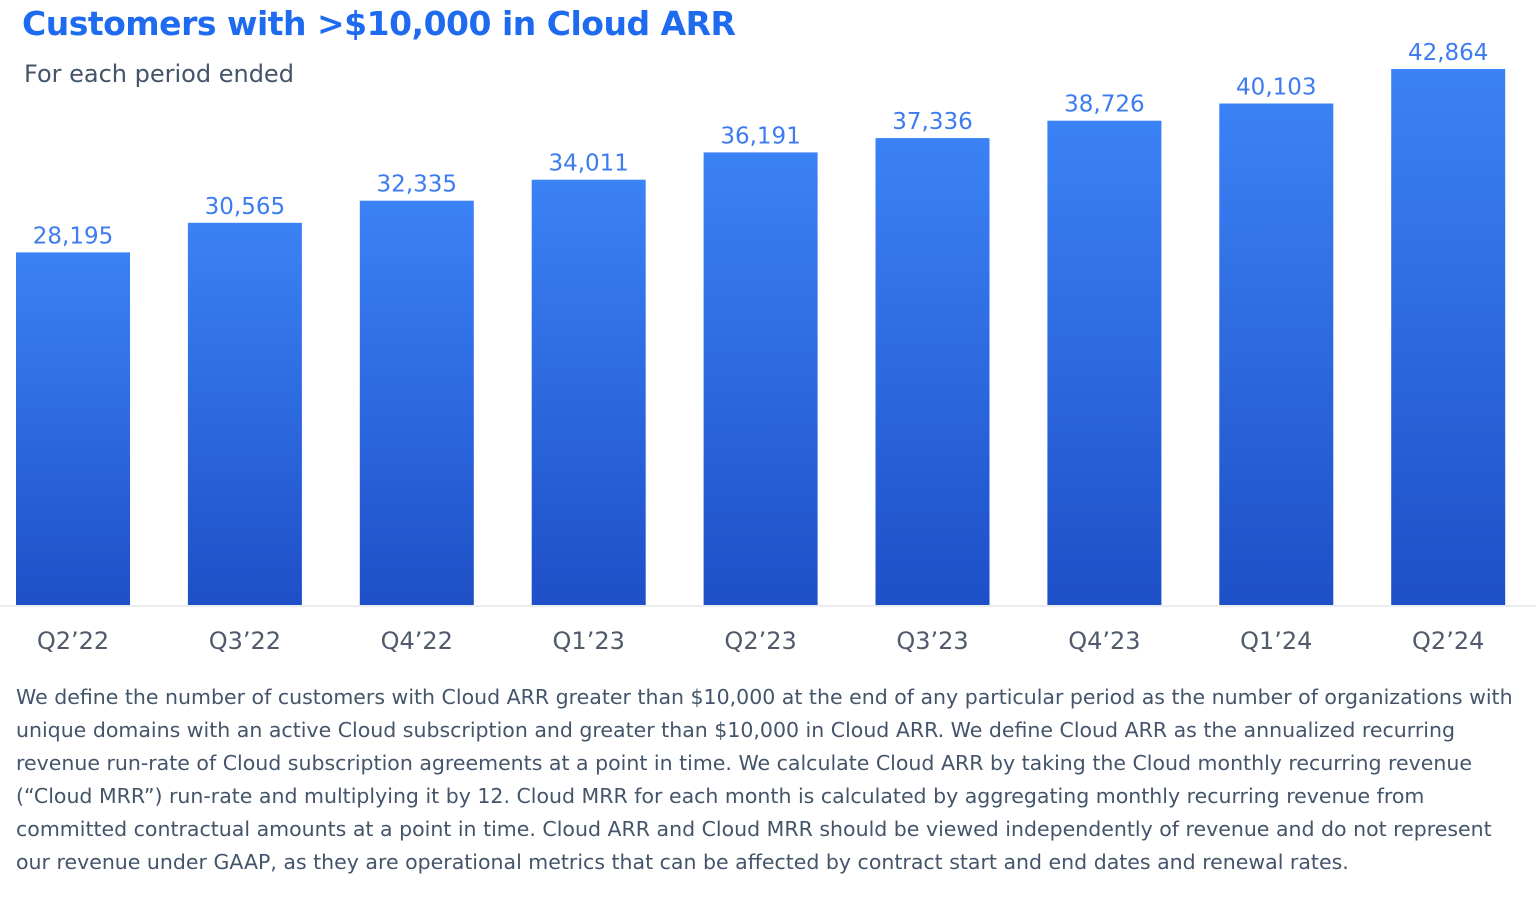  What do you see at coordinates (379, 23) in the screenshot?
I see `chart-title: Customers with >$10,000 in Cloud ARR` at bounding box center [379, 23].